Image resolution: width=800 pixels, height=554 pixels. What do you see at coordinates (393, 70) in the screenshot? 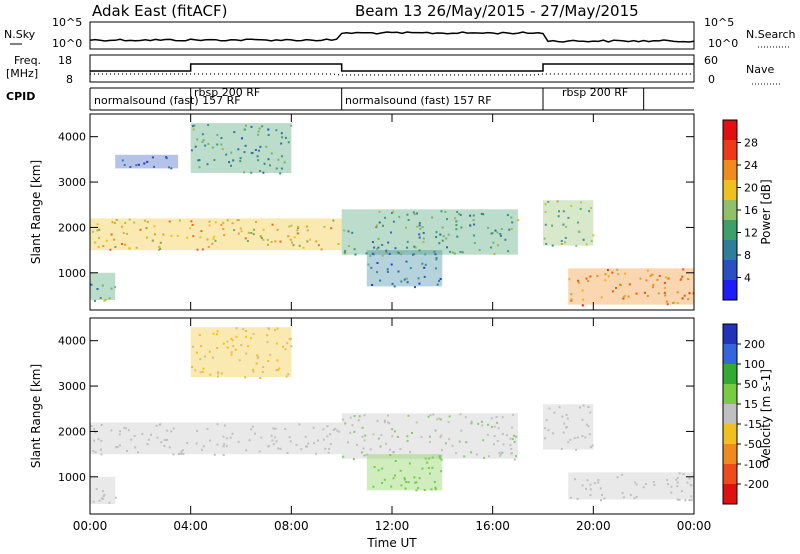
I see `freq-panel: Freq. [MHz] 18 8 60 0 Nave` at bounding box center [393, 70].